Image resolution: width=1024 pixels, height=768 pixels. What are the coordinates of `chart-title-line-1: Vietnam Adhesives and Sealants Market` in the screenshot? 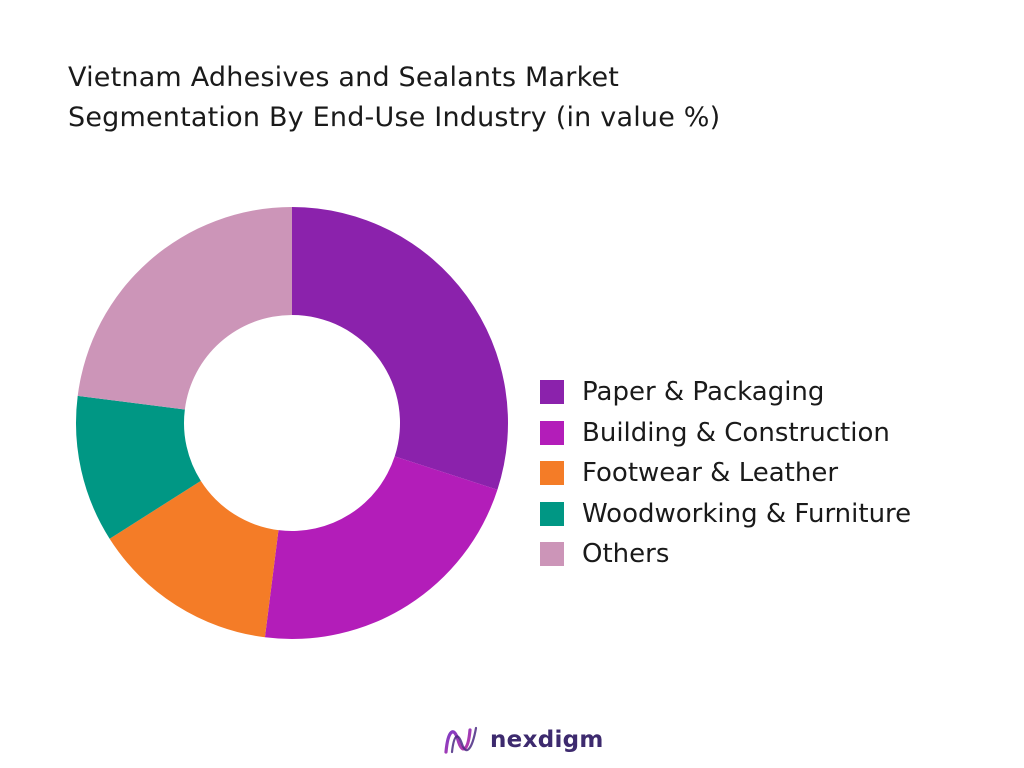 It's located at (344, 77).